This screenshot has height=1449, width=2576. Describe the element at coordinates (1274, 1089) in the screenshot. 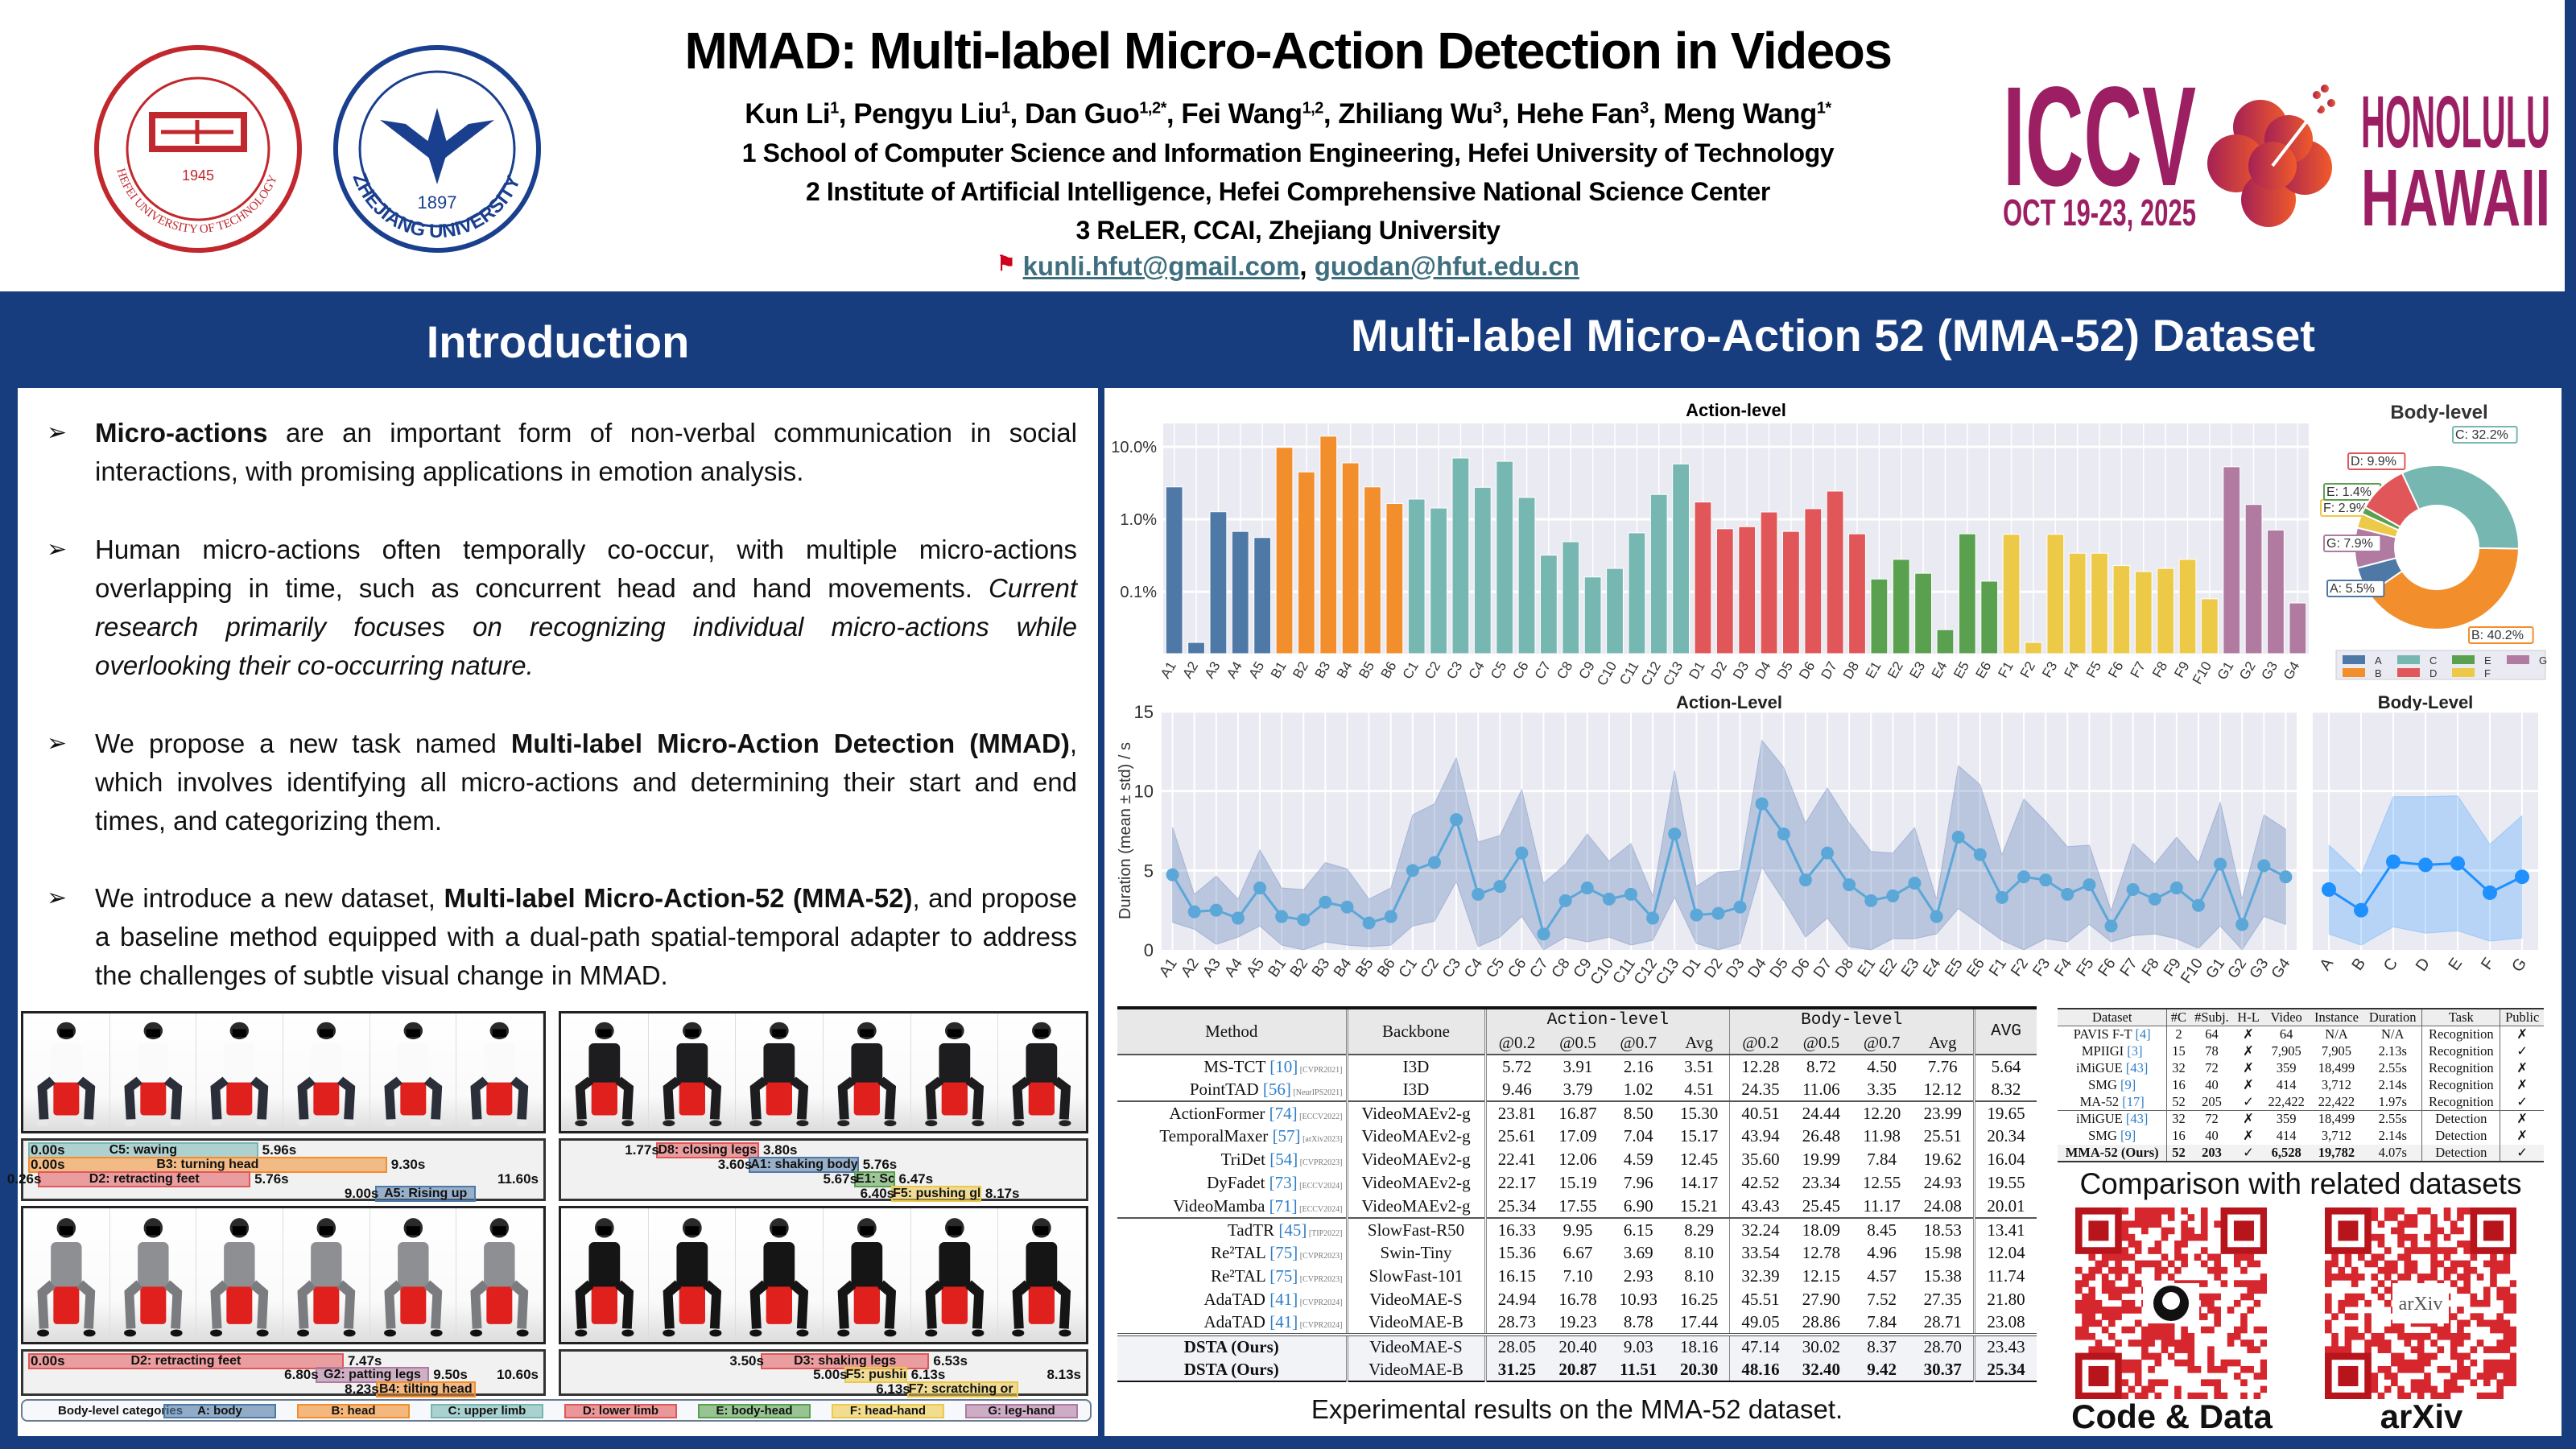

I see `citation-link: [56]` at that location.